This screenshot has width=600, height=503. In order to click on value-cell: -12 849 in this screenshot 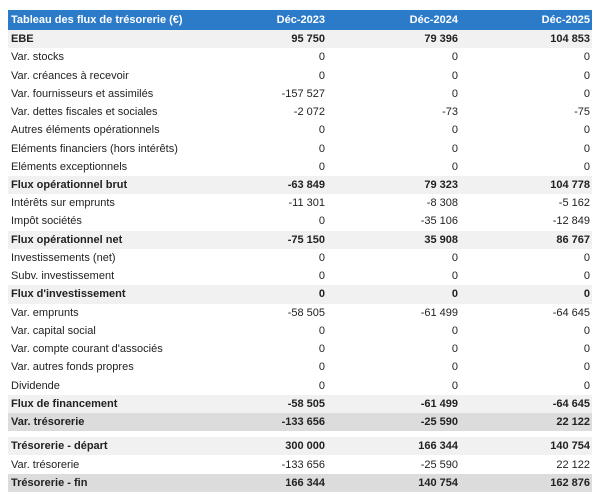, I will do `click(571, 221)`.